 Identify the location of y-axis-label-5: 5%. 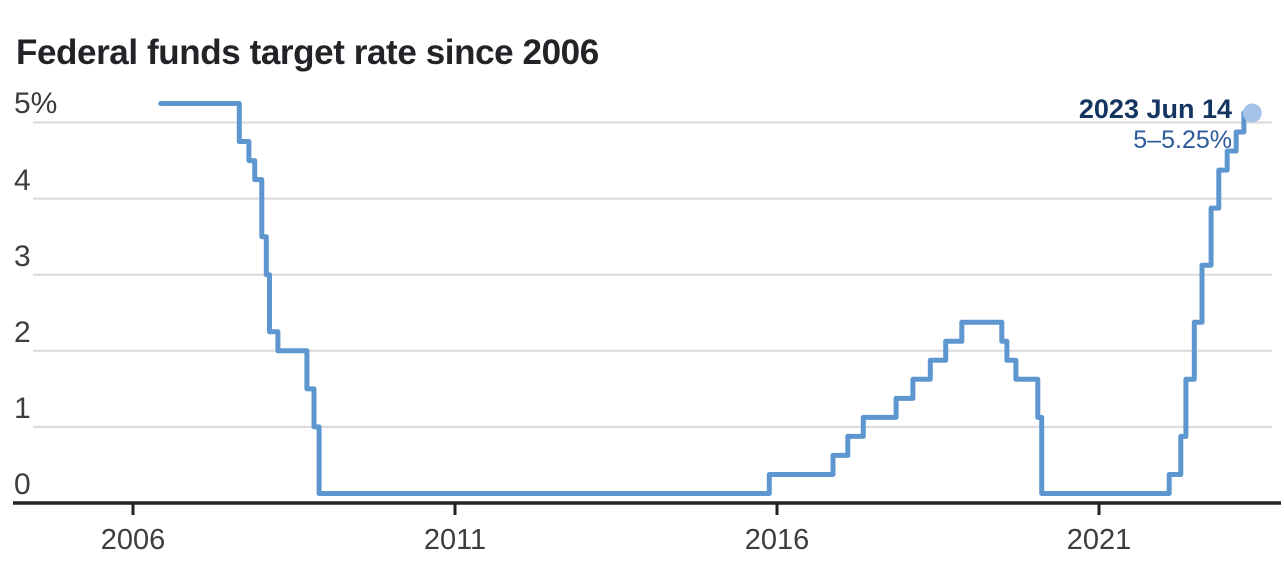
(36, 103).